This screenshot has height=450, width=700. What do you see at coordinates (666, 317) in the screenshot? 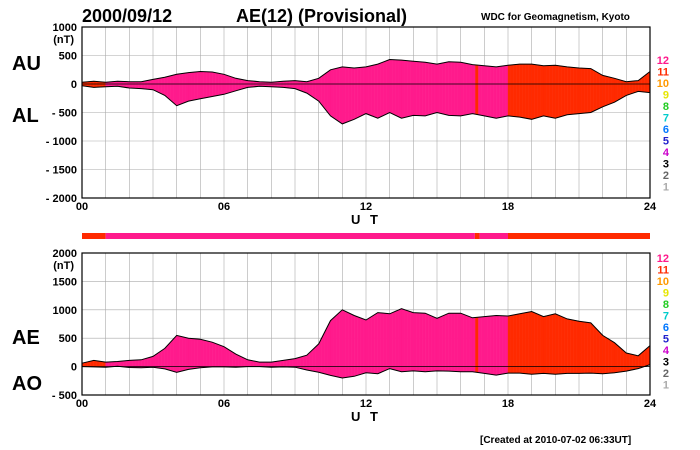
I see `legend-level-7: 7` at bounding box center [666, 317].